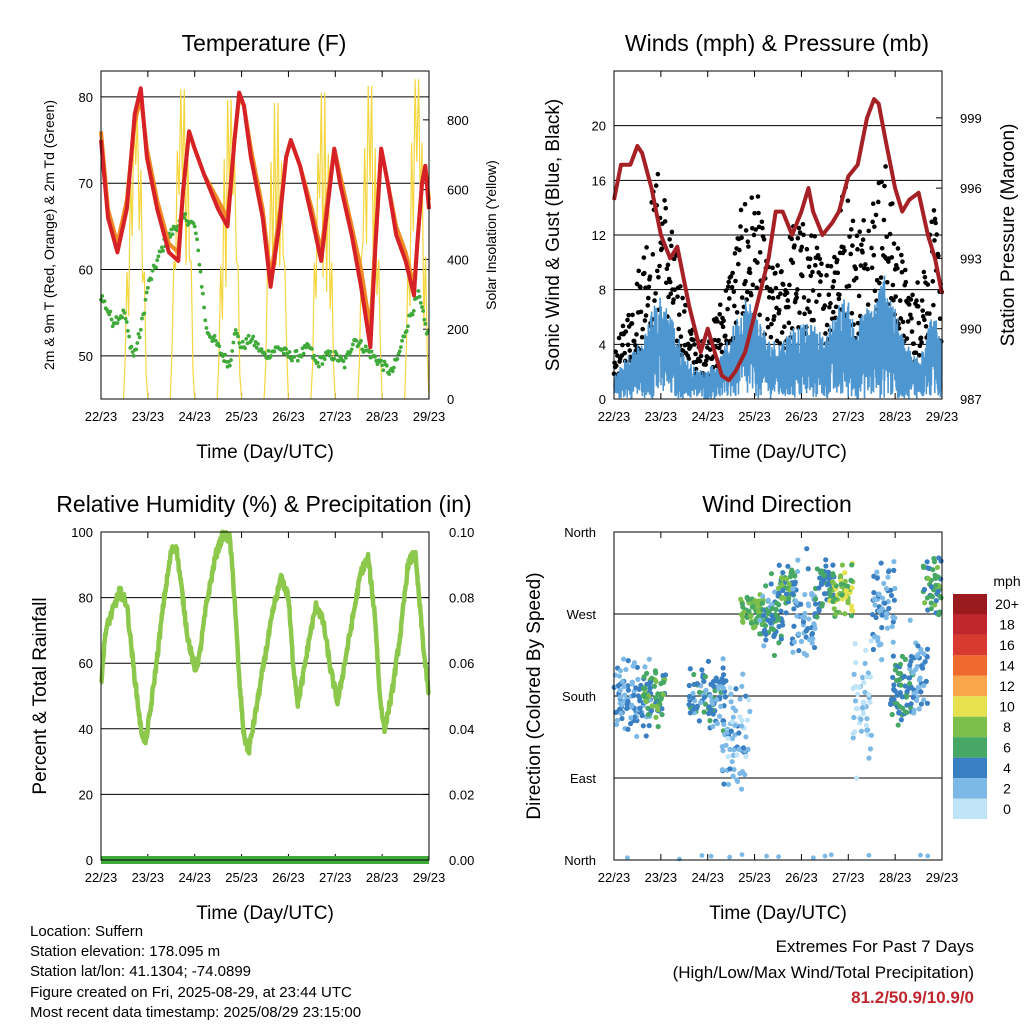 This screenshot has width=1024, height=1024. What do you see at coordinates (778, 696) in the screenshot?
I see `plot-border` at bounding box center [778, 696].